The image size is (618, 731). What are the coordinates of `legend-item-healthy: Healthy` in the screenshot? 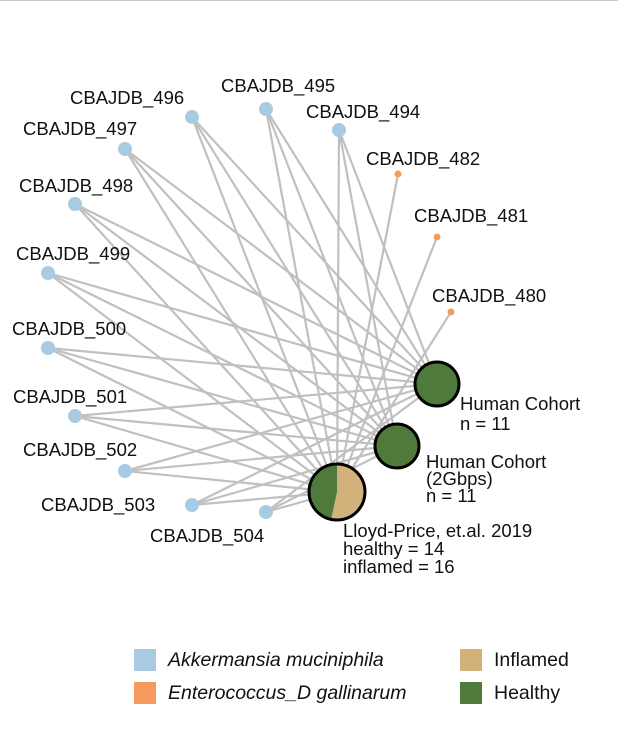 It's located at (510, 693).